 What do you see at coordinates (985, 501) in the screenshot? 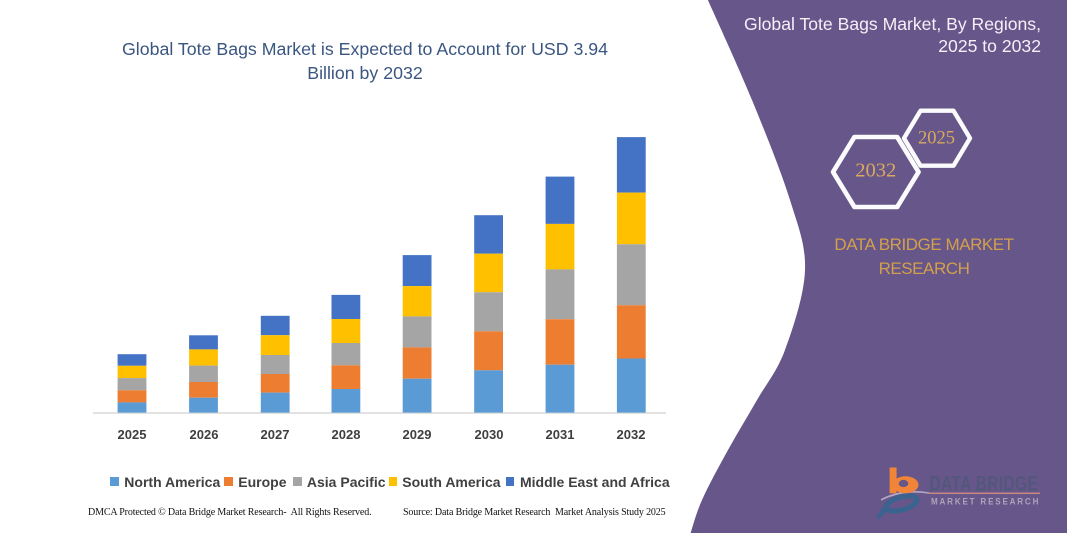
I see `svg-text: MARKET RESEARCH` at bounding box center [985, 501].